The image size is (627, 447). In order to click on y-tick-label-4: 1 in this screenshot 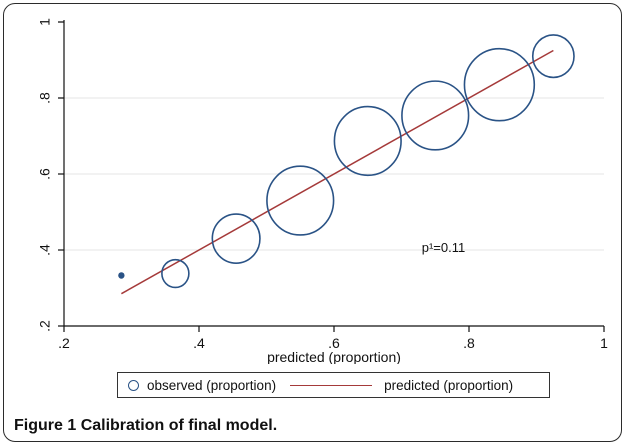, I will do `click(45, 22)`.